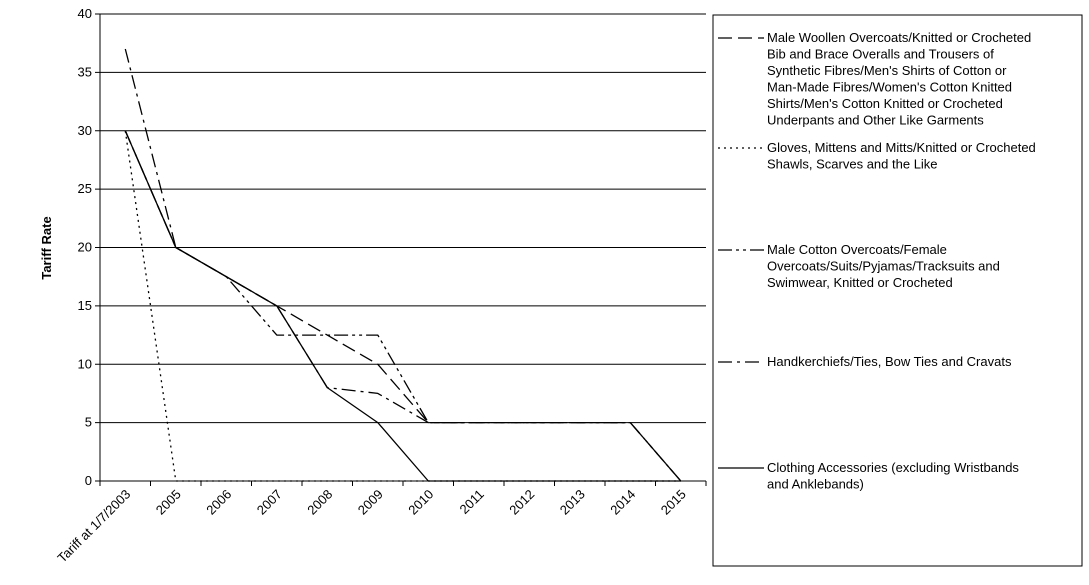 Image resolution: width=1089 pixels, height=585 pixels. I want to click on x-tick-label: 2009, so click(370, 502).